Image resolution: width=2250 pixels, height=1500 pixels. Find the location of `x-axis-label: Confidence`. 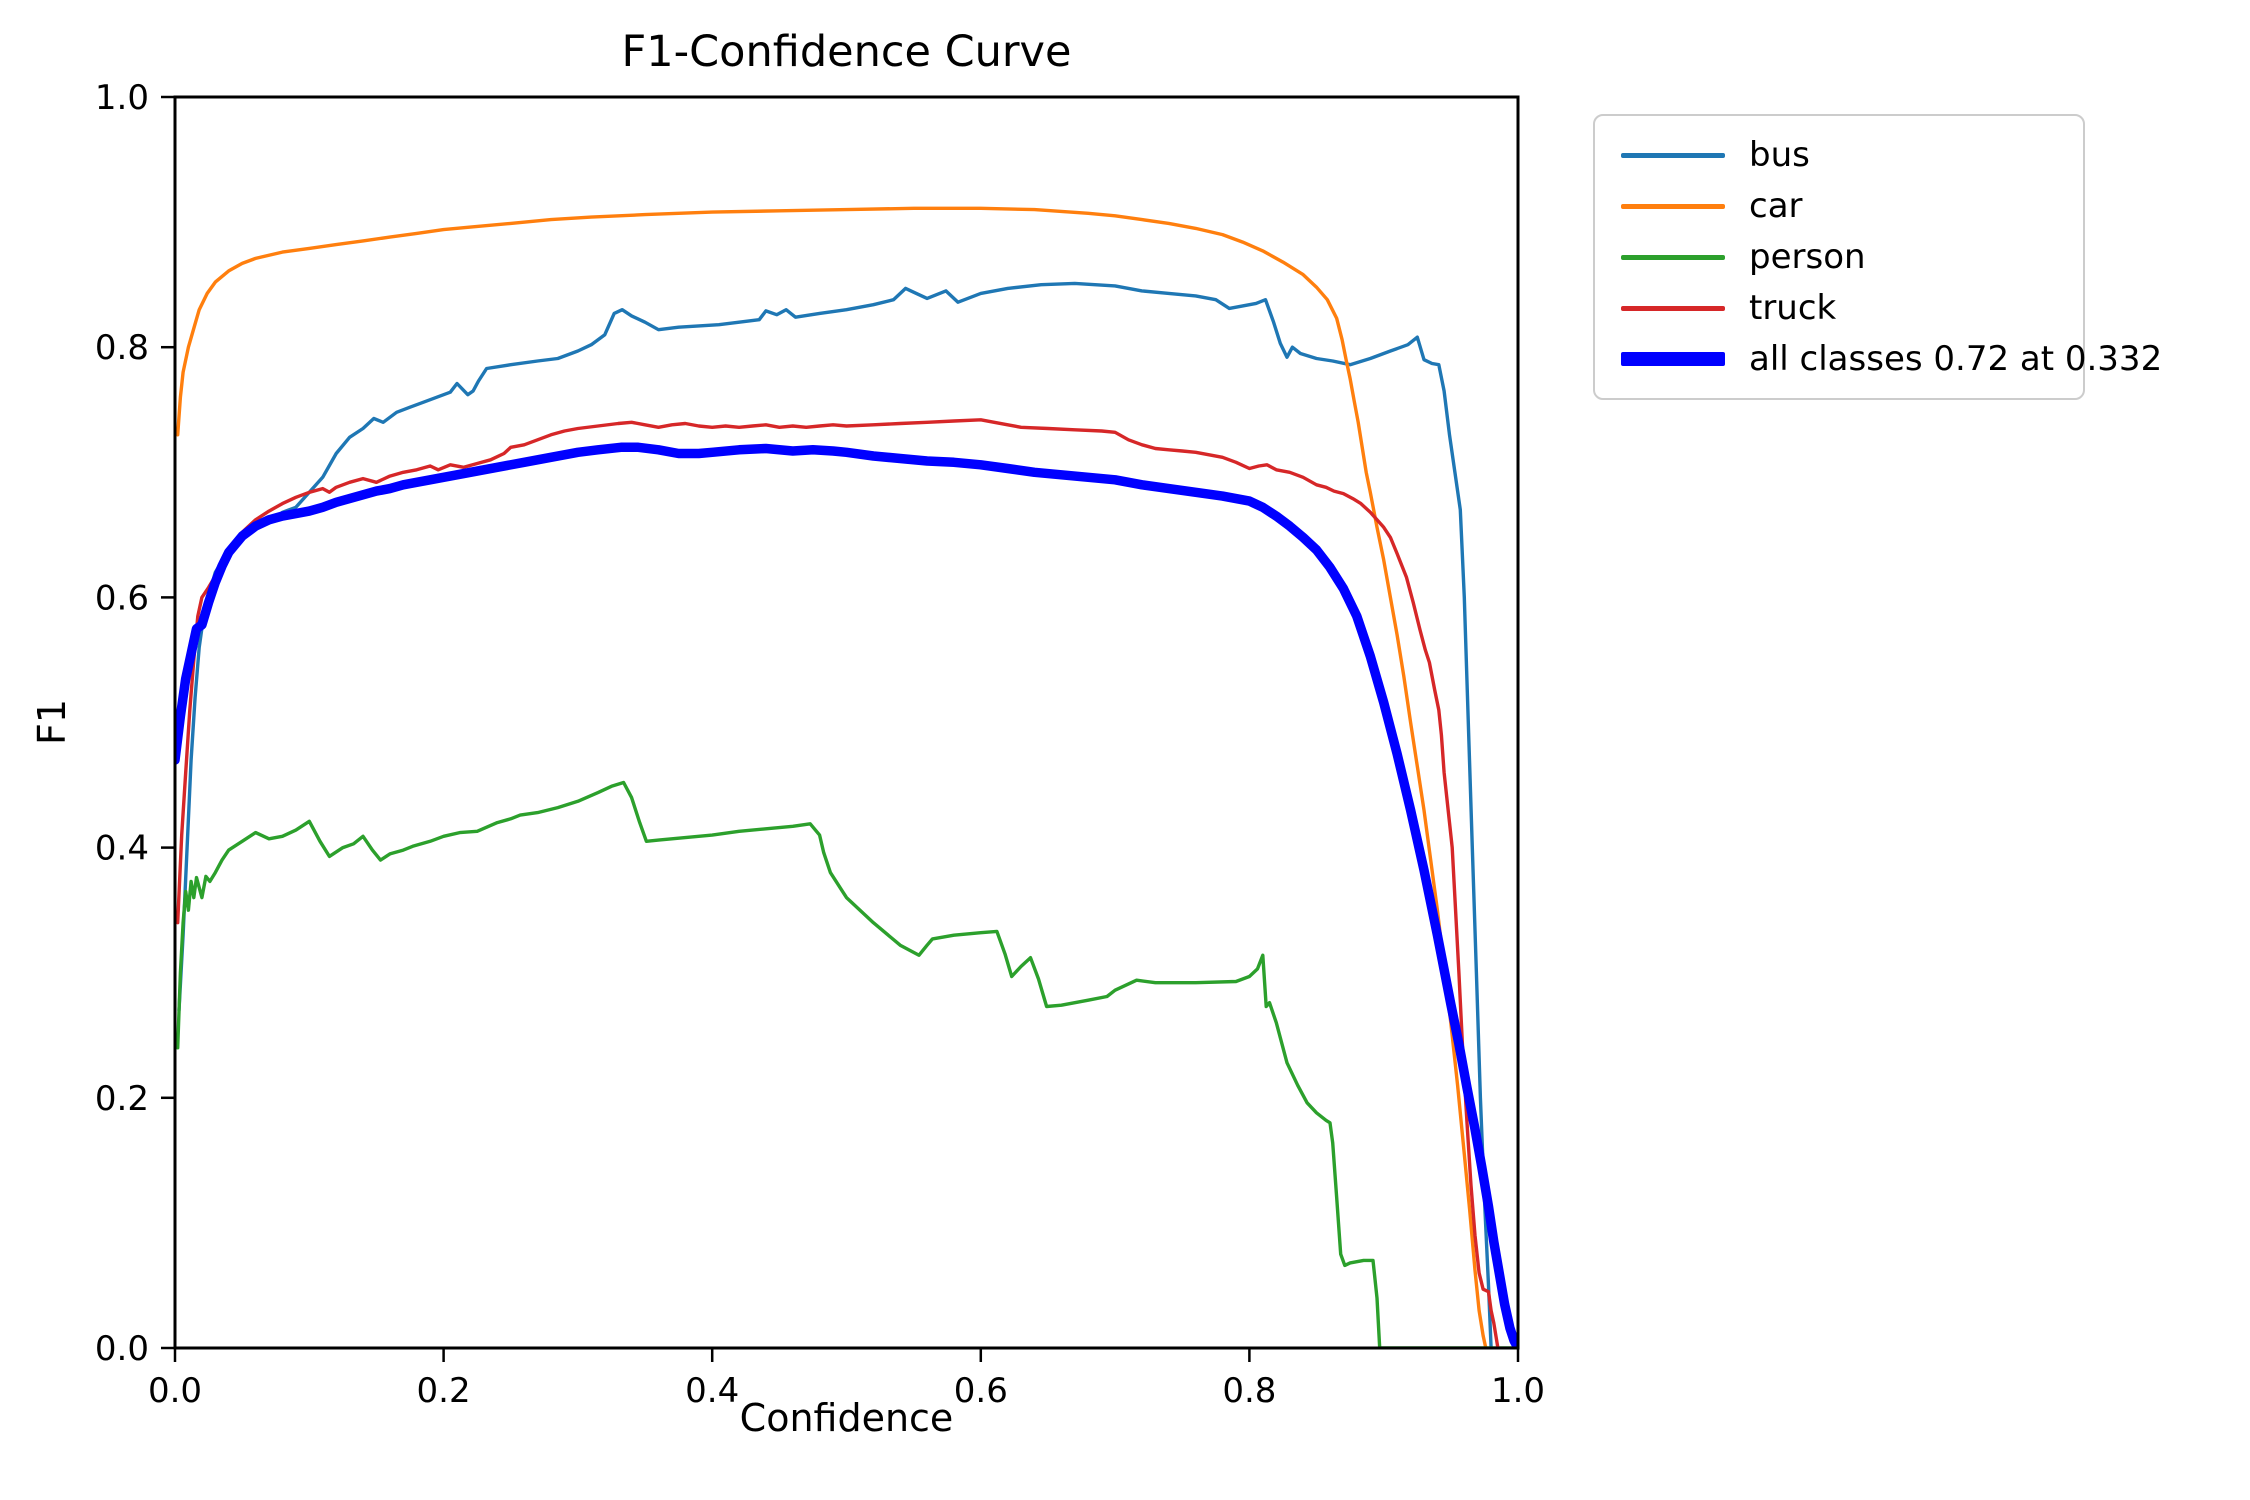

x-axis-label: Confidence is located at coordinates (846, 1418).